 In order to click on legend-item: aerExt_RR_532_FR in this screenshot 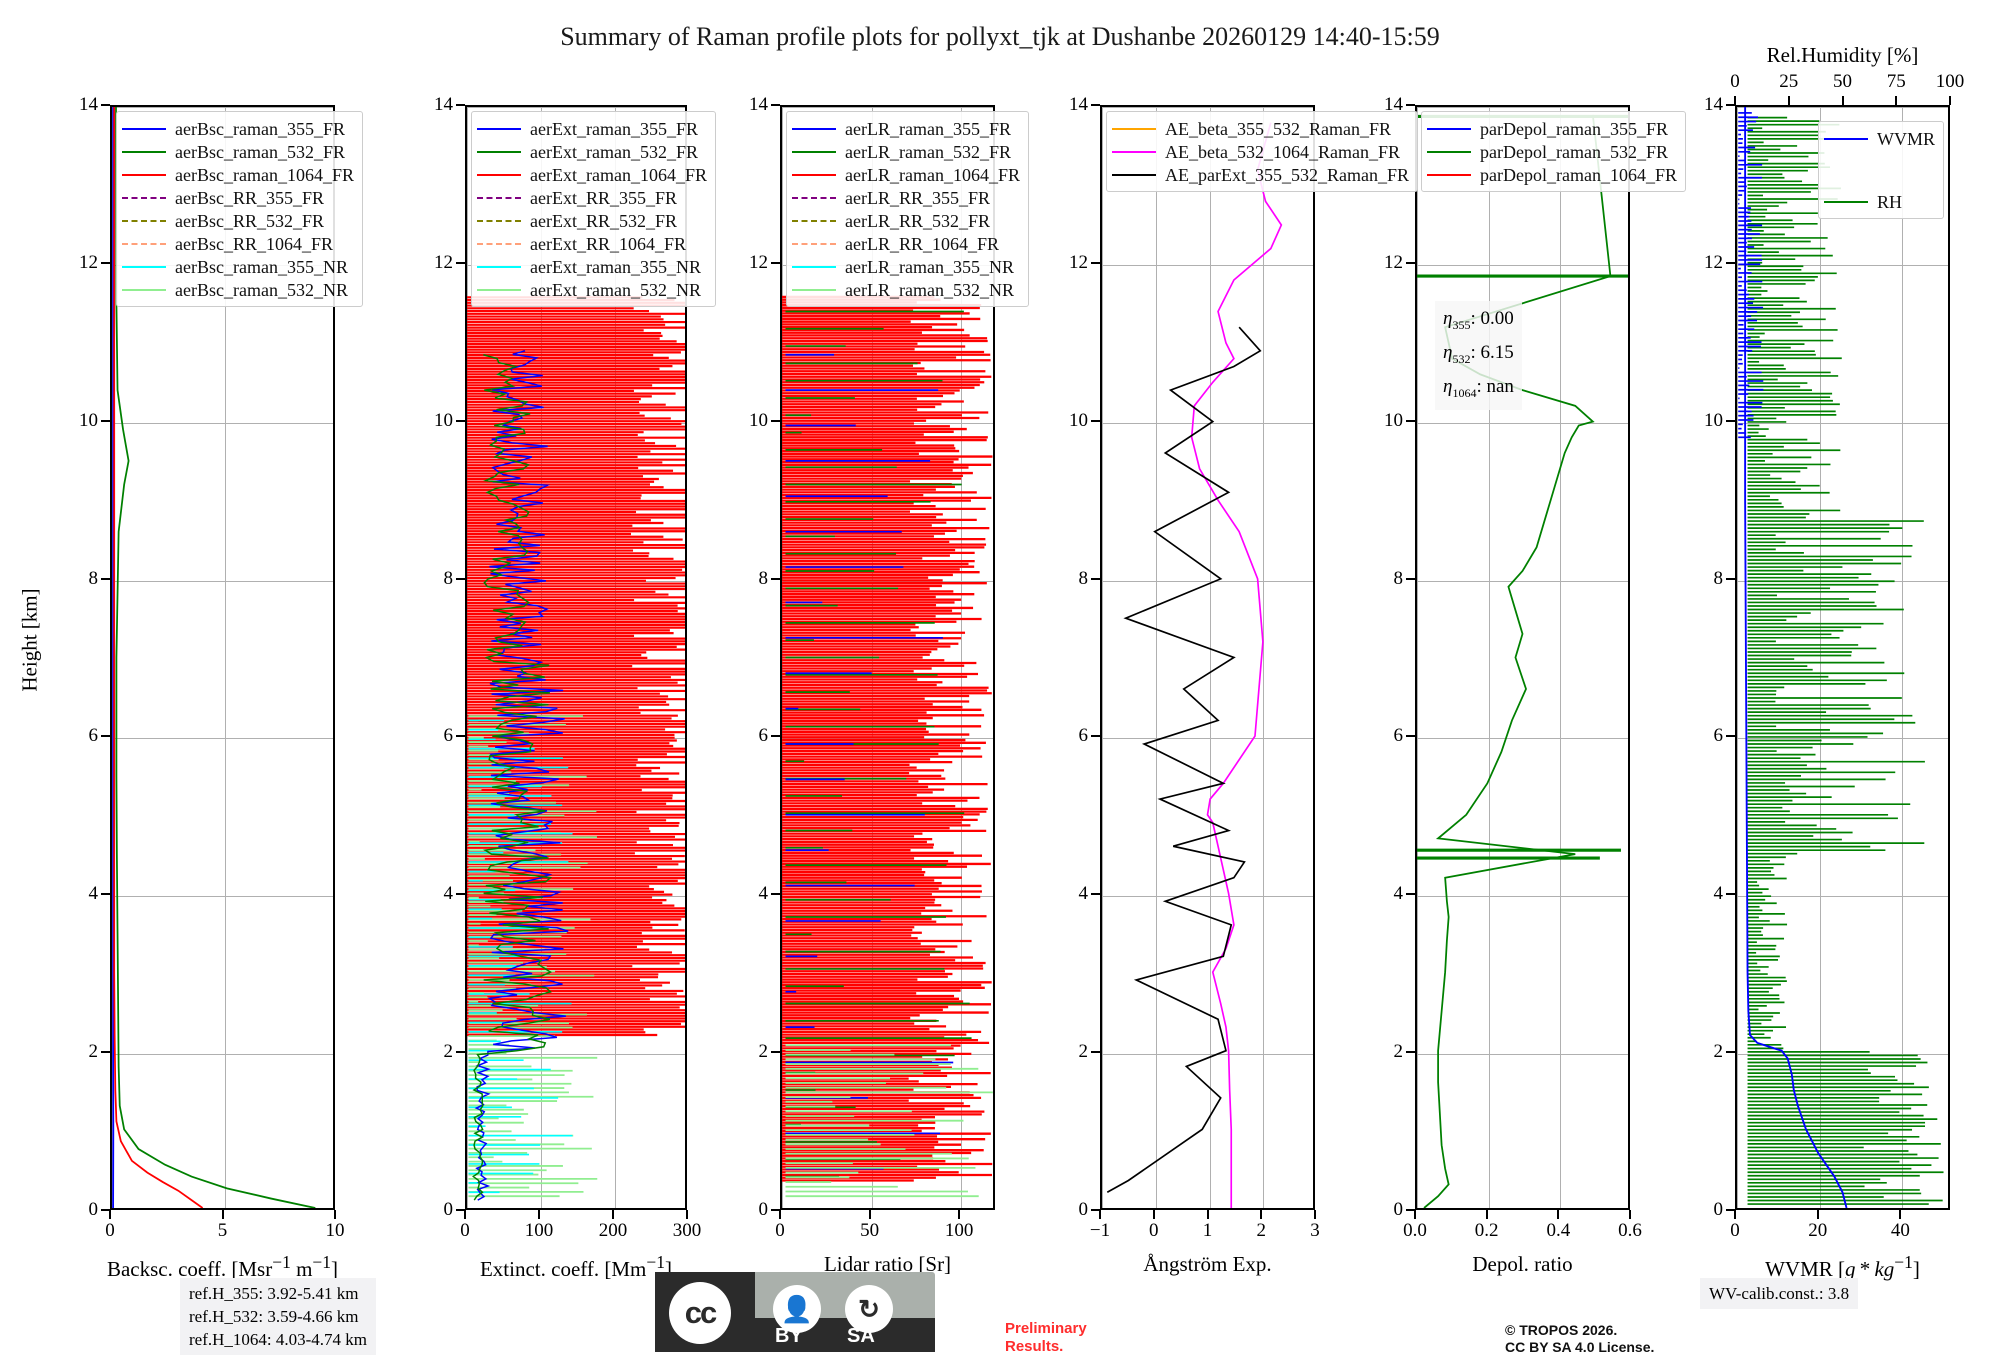, I will do `click(592, 220)`.